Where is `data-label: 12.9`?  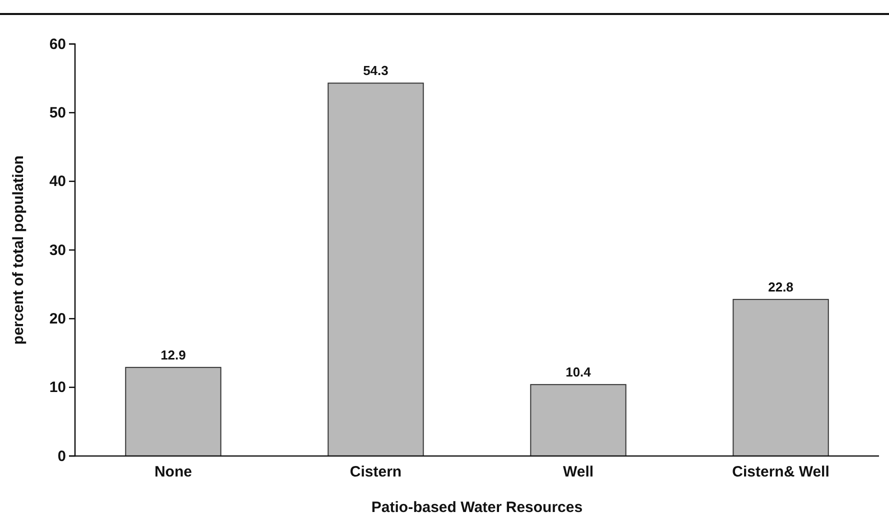
data-label: 12.9 is located at coordinates (173, 354).